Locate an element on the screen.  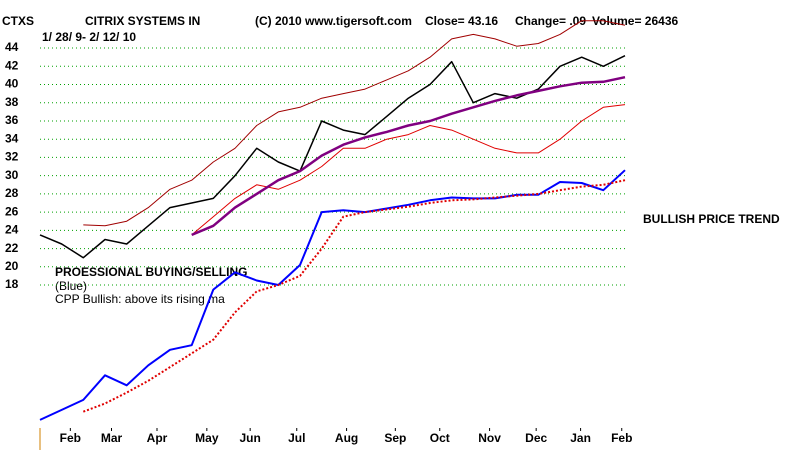
header-text: (C) 2010 www.tigersoft.com is located at coordinates (333, 21).